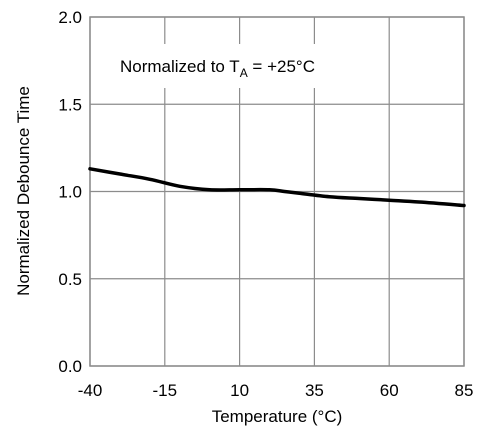  Describe the element at coordinates (70, 279) in the screenshot. I see `y-tick-label: 0.5` at that location.